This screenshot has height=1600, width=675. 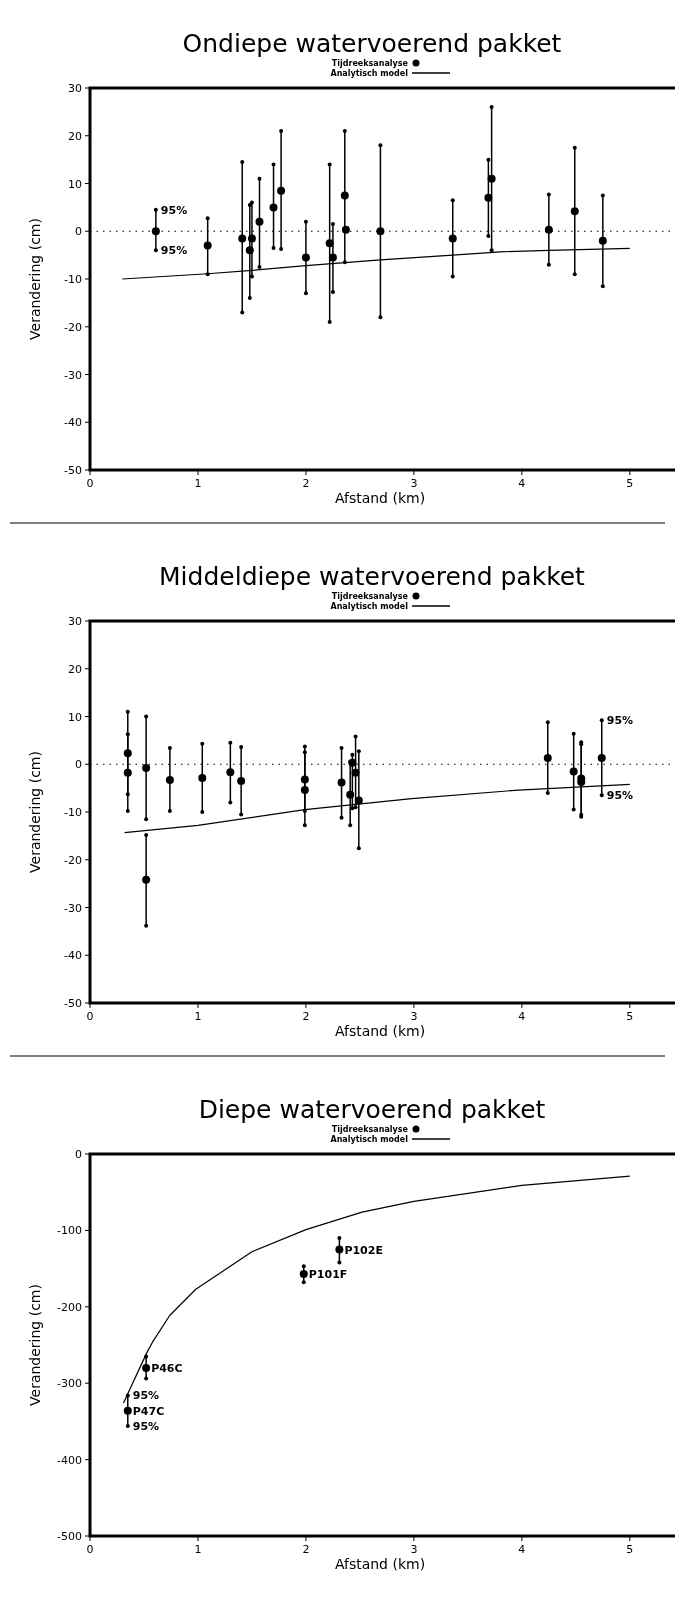 I want to click on chart-title: Diepe watervoerend pakket, so click(x=372, y=1109).